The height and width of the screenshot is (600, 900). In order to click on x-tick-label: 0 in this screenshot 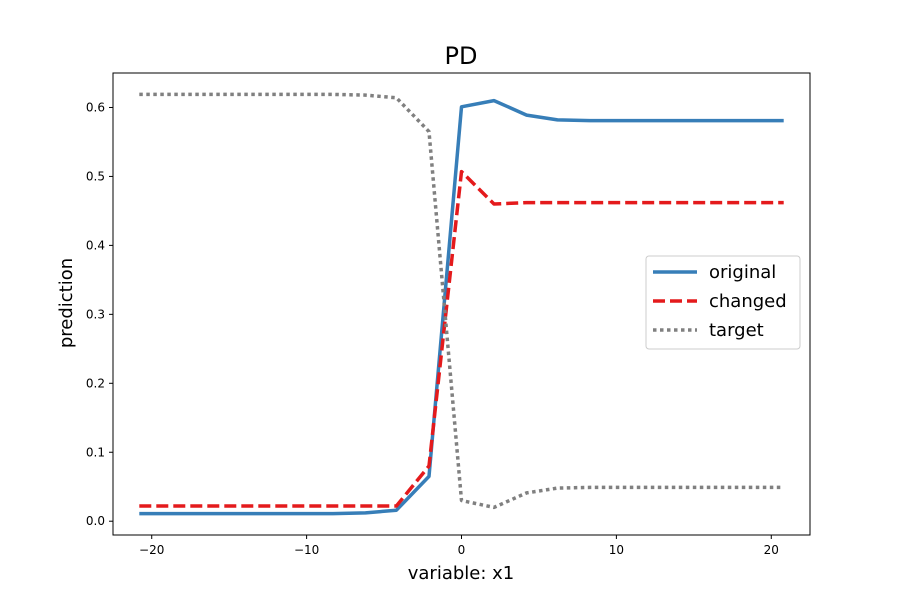, I will do `click(462, 550)`.